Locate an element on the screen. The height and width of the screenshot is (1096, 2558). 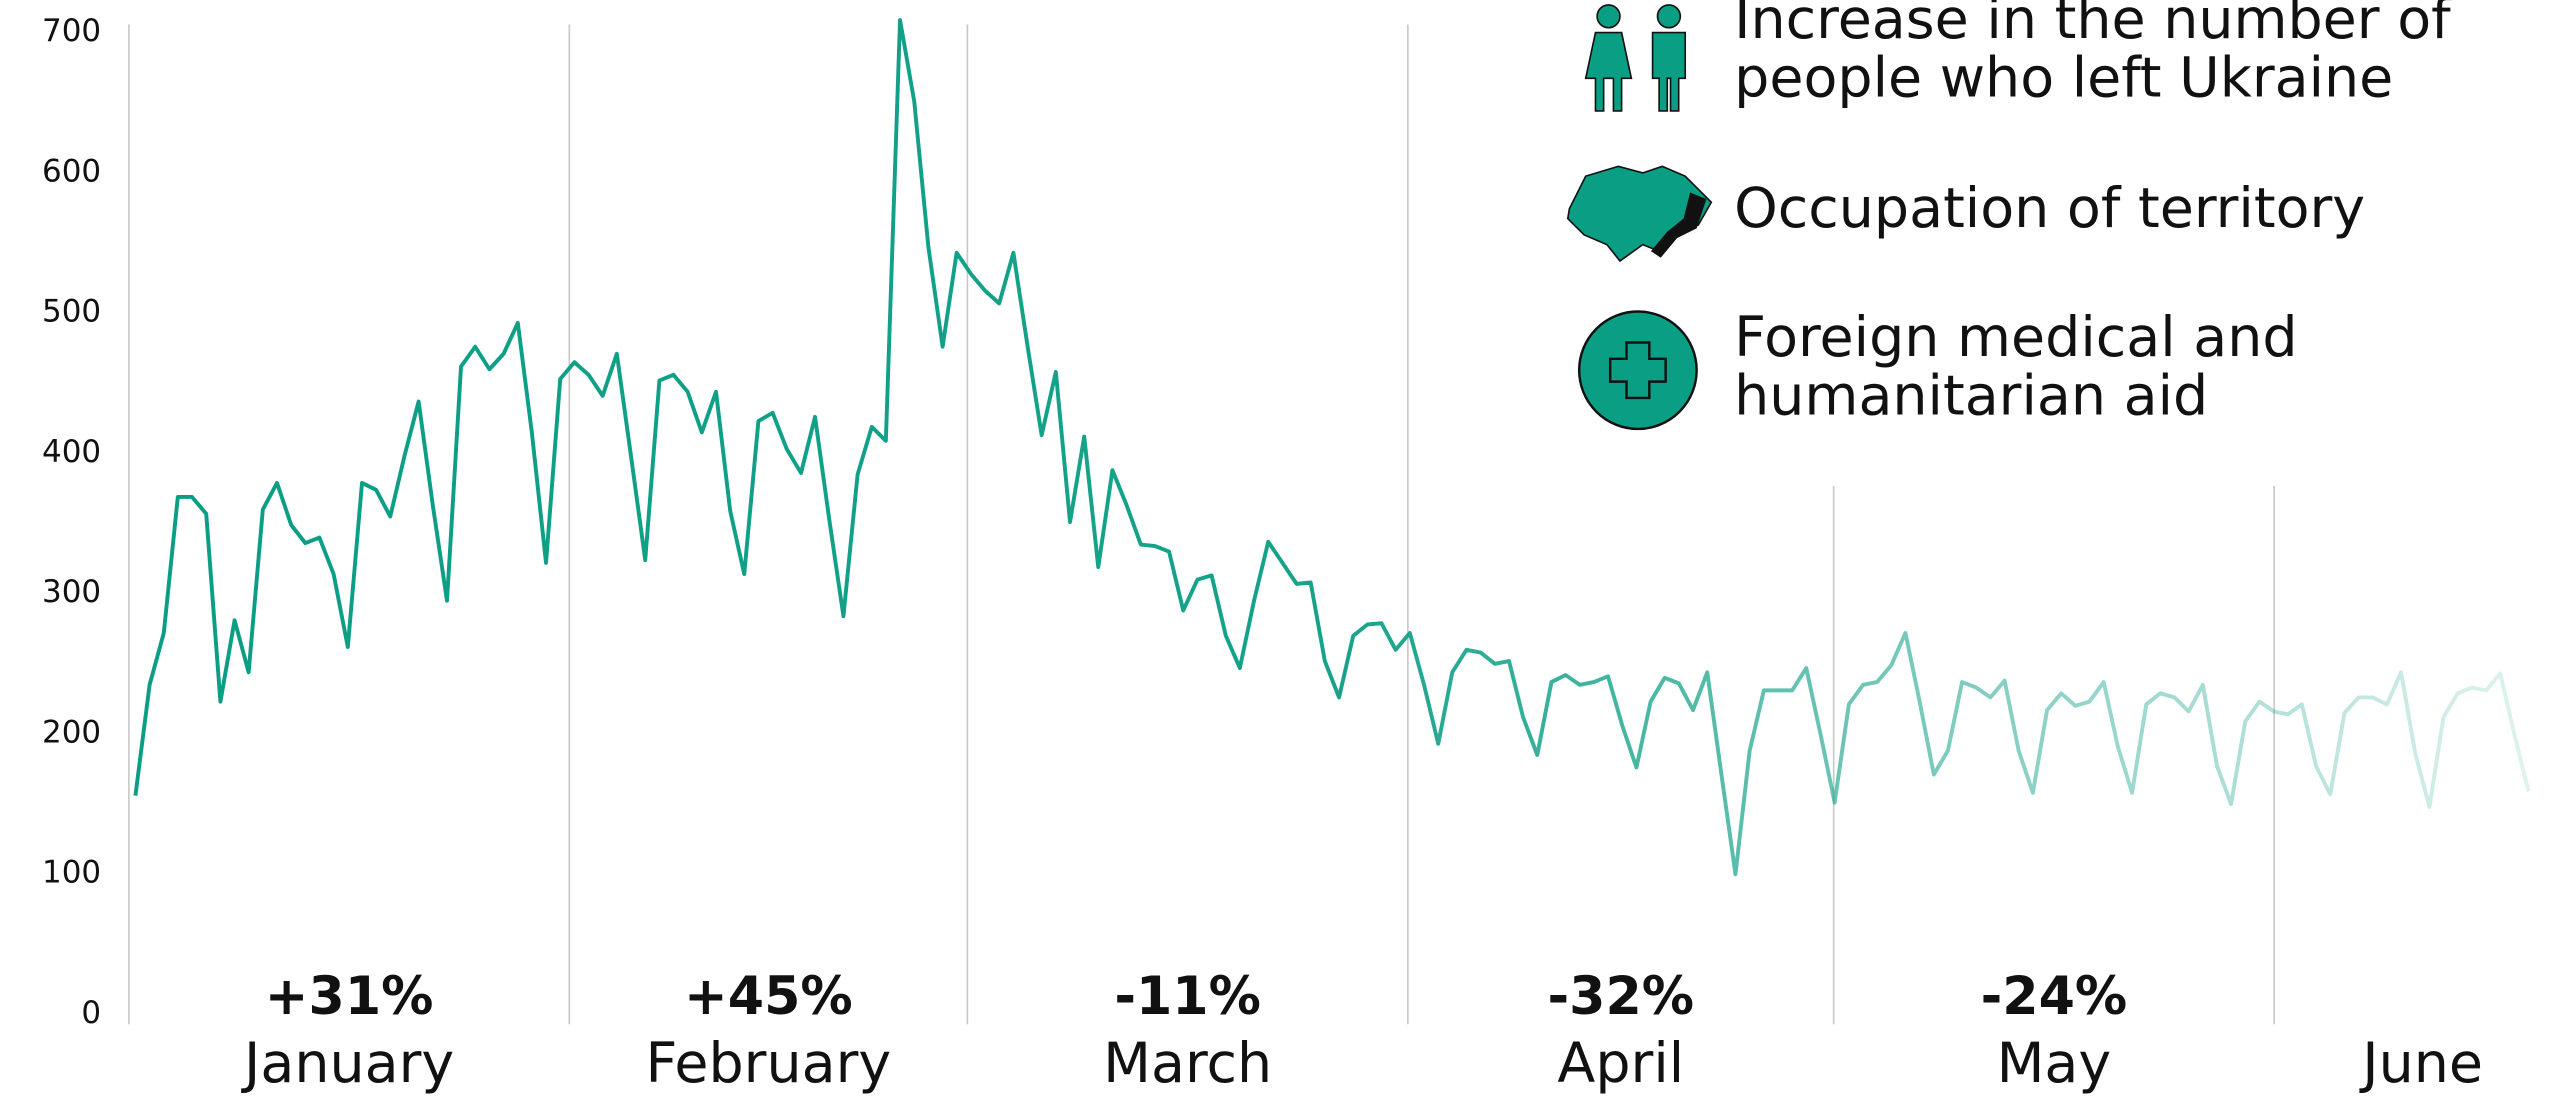
y-tick-label: 600 is located at coordinates (71, 171).